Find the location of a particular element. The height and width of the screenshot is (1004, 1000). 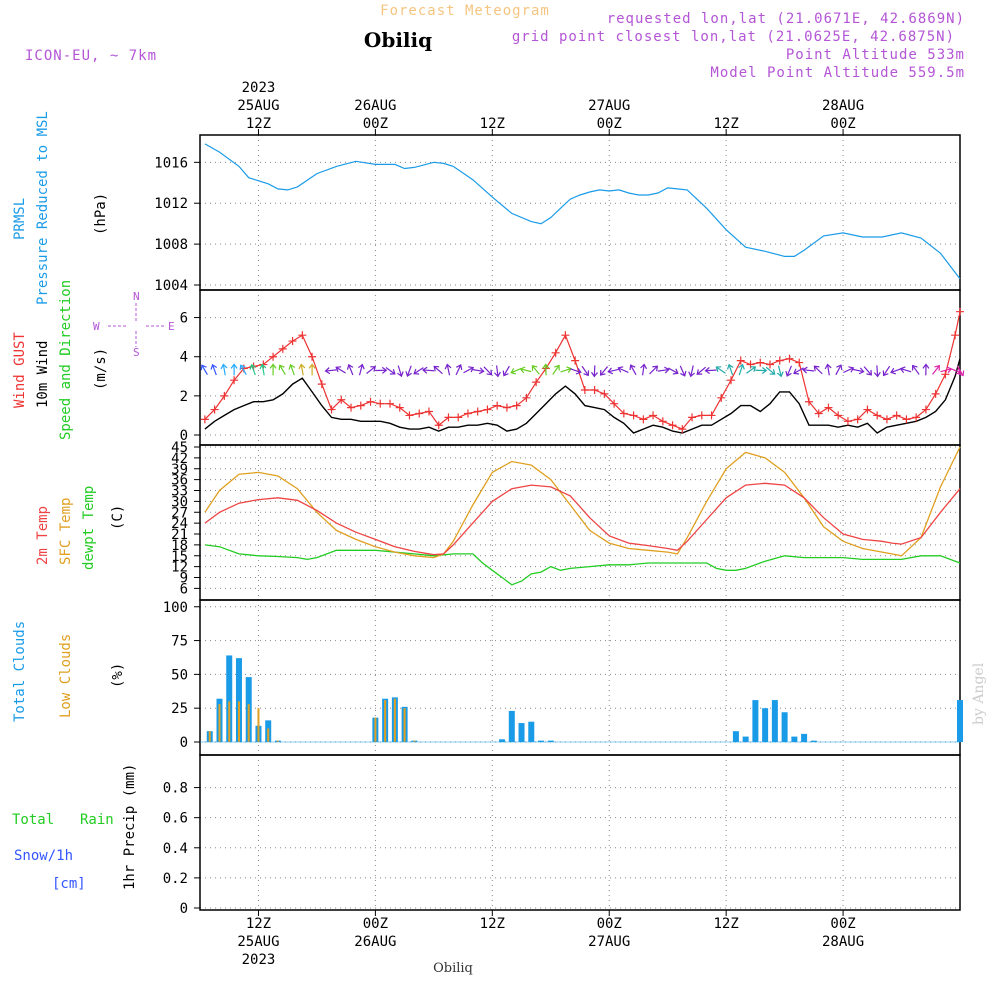

y-tick-label: 0 is located at coordinates (184, 909).